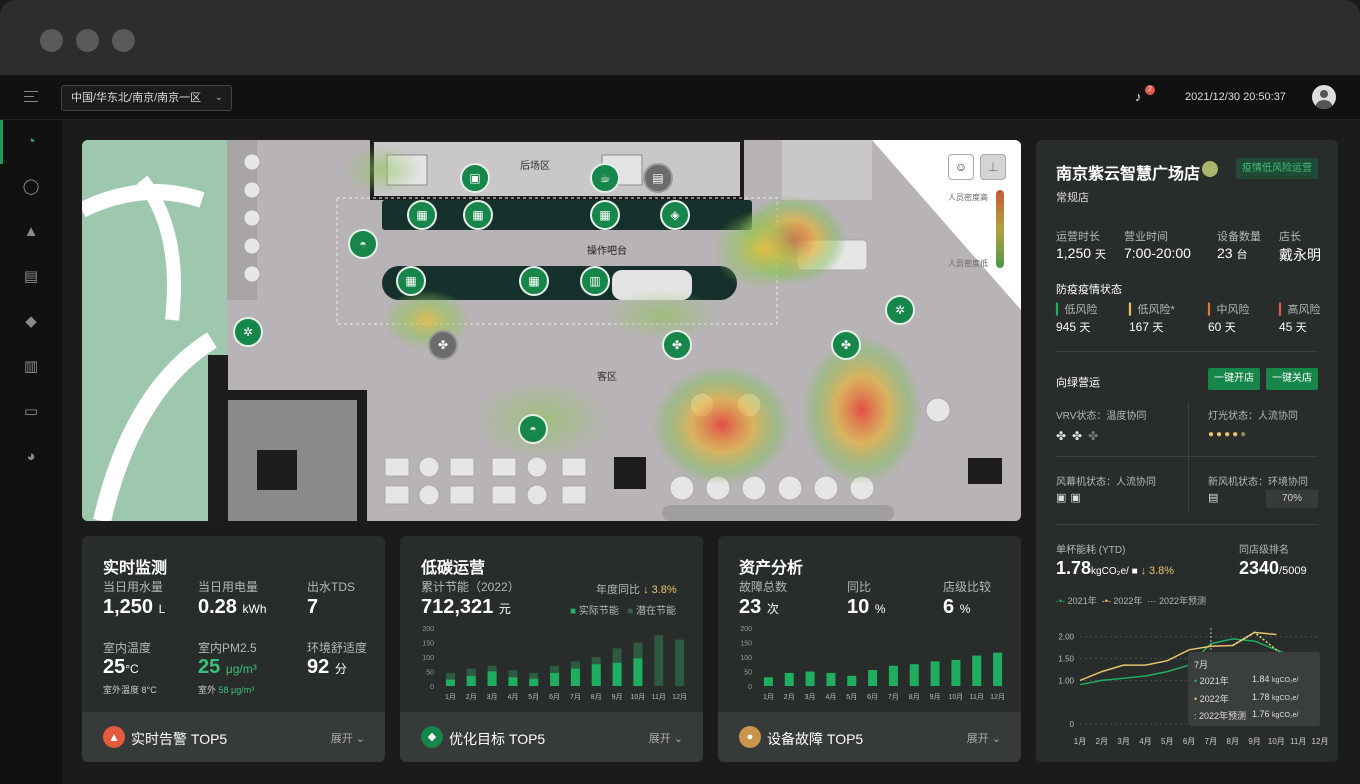  Describe the element at coordinates (1080, 436) in the screenshot. I see `vrv-fan-icons: ✤✤✤` at that location.